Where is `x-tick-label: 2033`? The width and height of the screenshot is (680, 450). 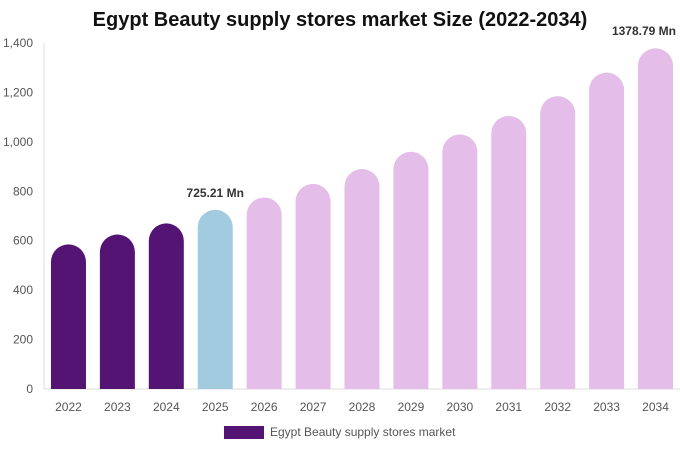 x-tick-label: 2033 is located at coordinates (606, 407).